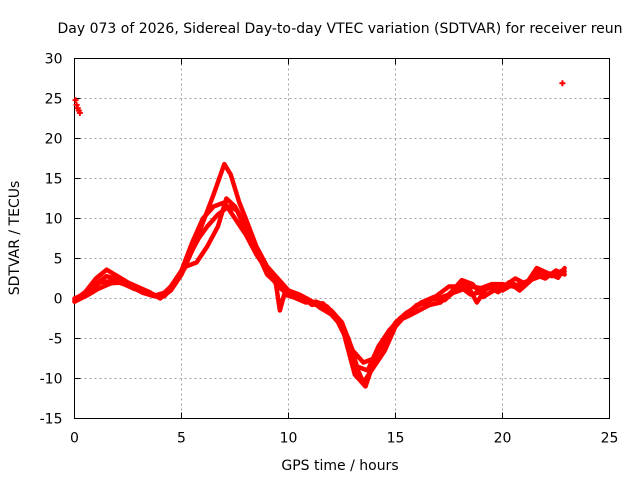 The height and width of the screenshot is (480, 640). I want to click on x-tick-labels: 0 5 10 15 20 25, so click(344, 439).